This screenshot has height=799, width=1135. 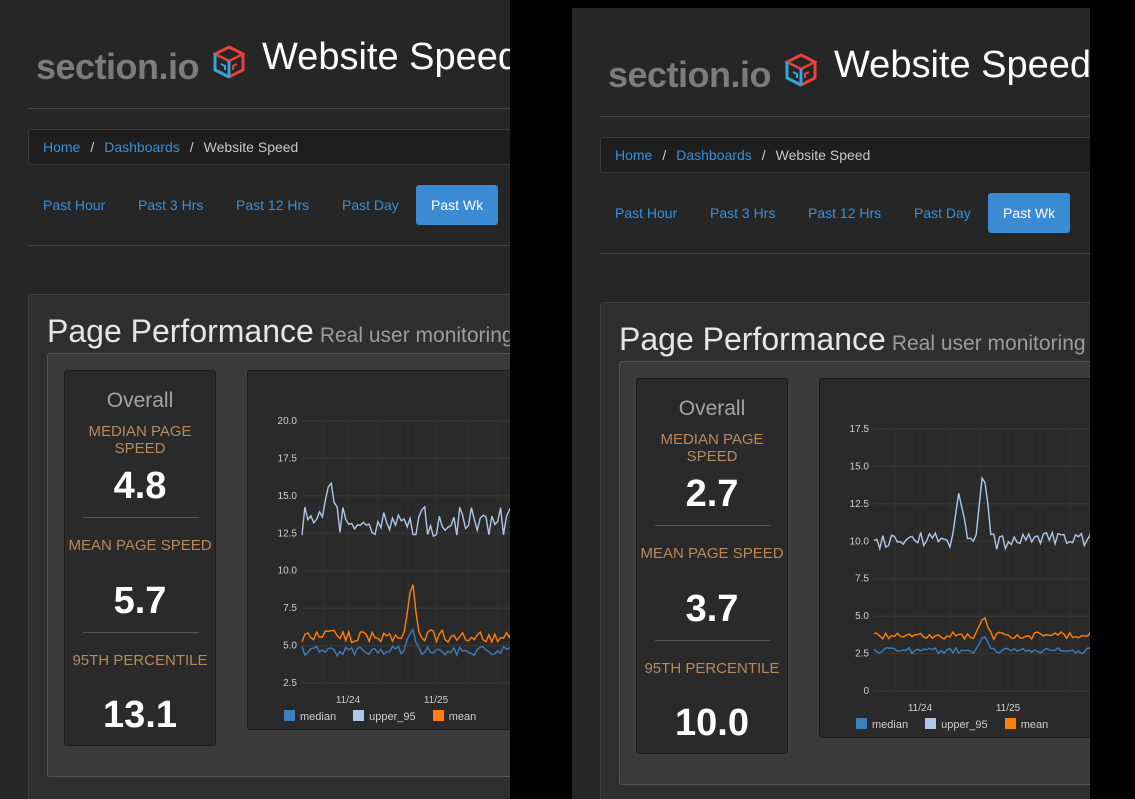 I want to click on mean-label: MEAN PAGE SPEED, so click(x=712, y=553).